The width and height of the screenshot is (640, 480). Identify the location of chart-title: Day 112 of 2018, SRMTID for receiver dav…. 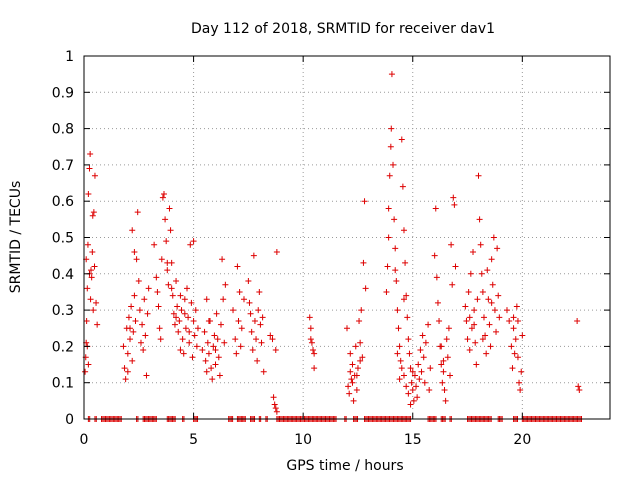
(343, 29).